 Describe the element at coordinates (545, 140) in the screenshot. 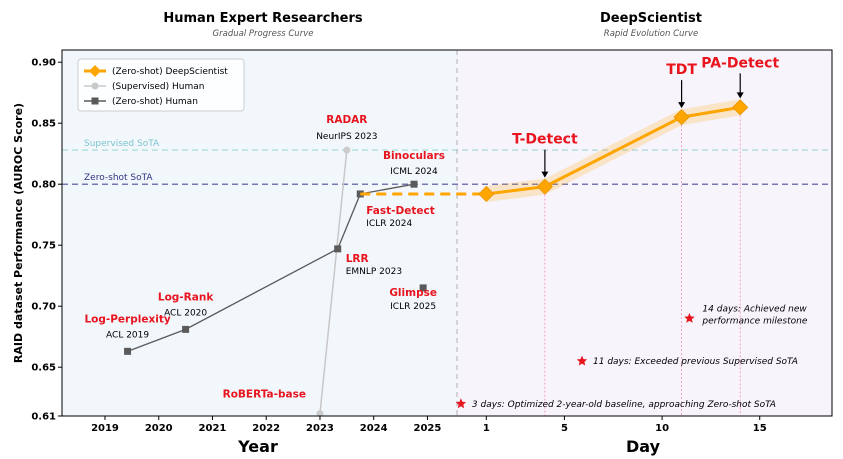

I see `milestone-label: T-Detect` at that location.